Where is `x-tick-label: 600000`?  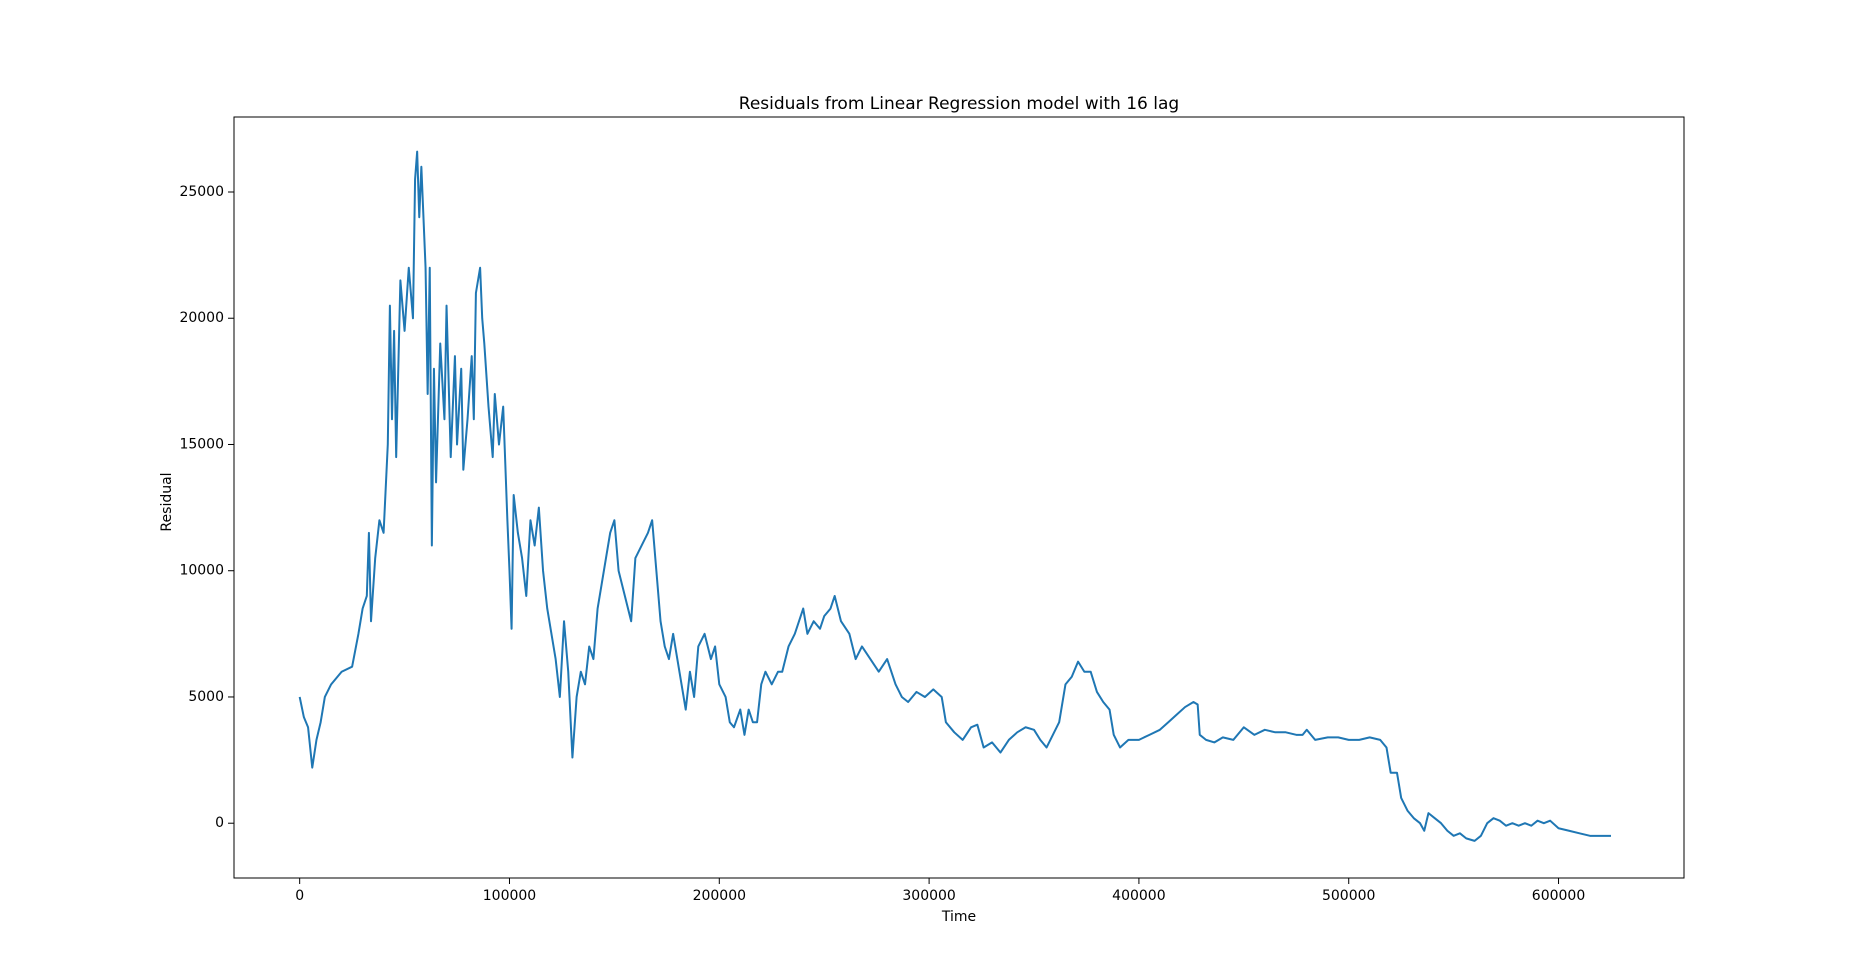 x-tick-label: 600000 is located at coordinates (1558, 896).